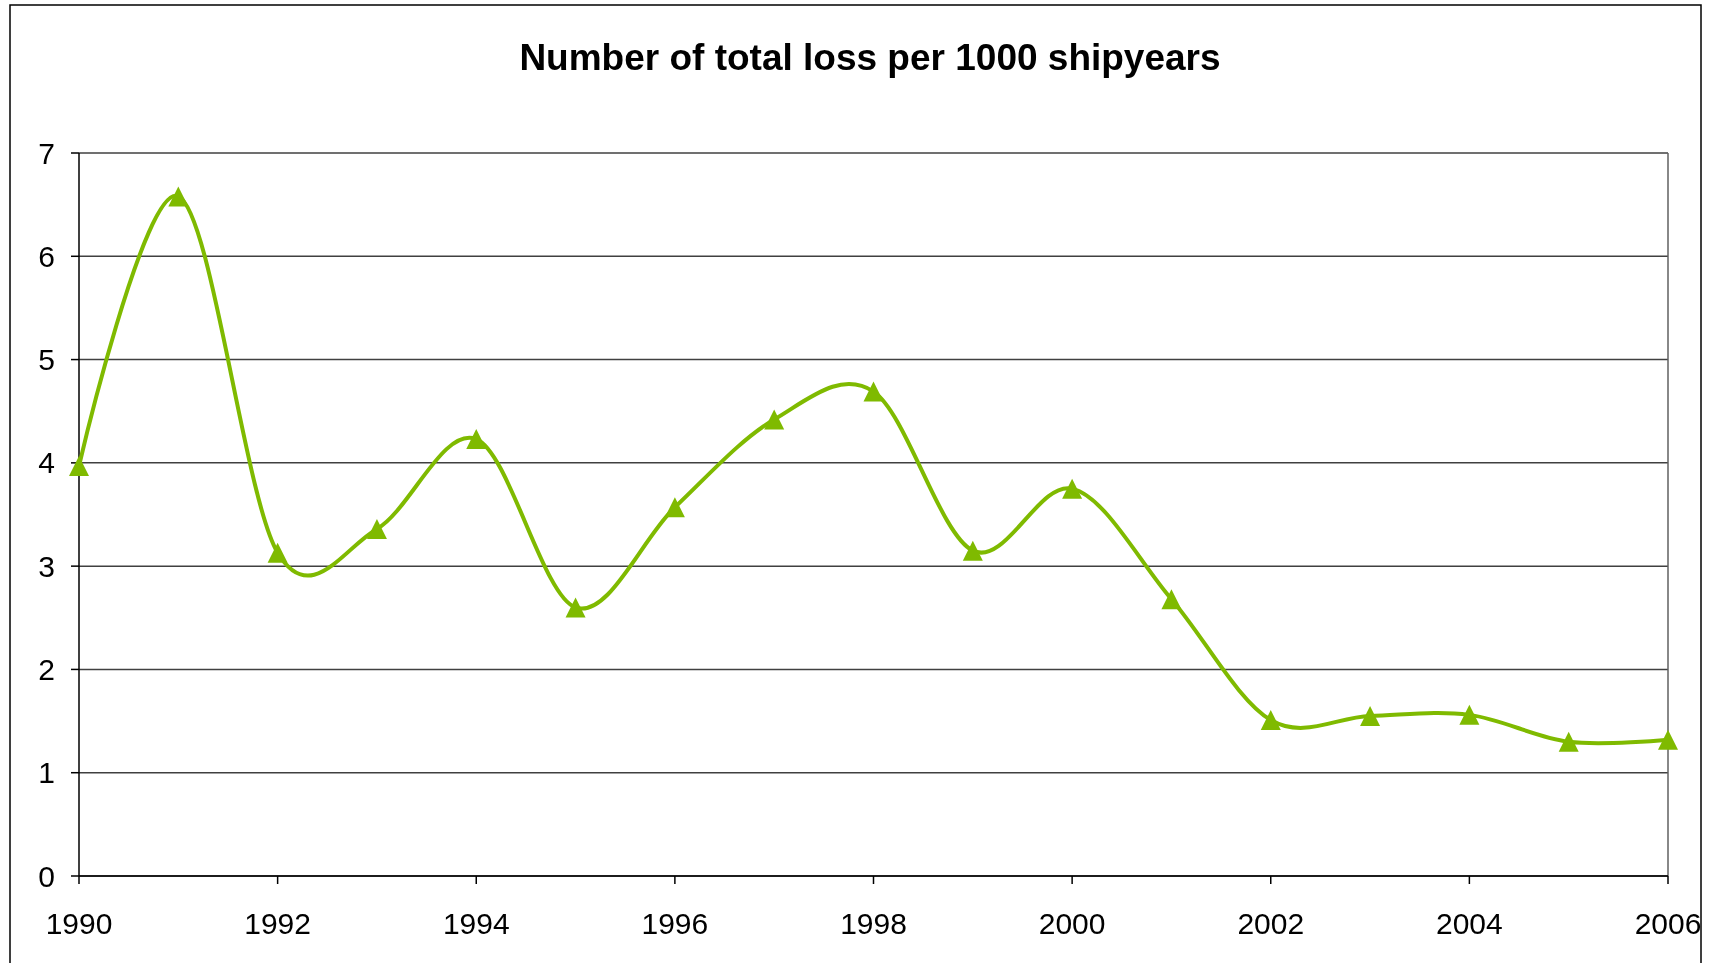 Image resolution: width=1713 pixels, height=963 pixels. I want to click on y-tick-label: 5, so click(46, 360).